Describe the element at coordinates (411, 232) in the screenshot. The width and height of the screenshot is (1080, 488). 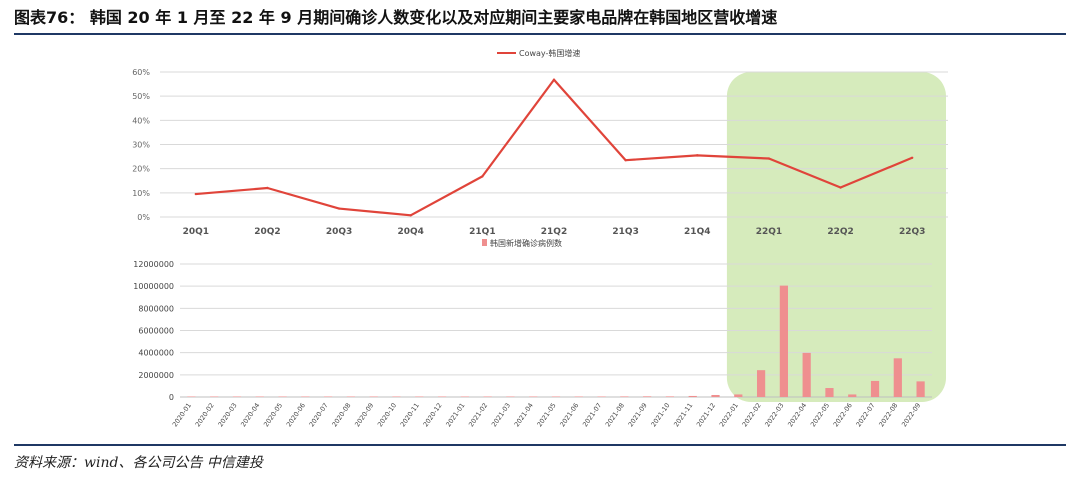
I see `line-x-tick-label: 20Q4` at that location.